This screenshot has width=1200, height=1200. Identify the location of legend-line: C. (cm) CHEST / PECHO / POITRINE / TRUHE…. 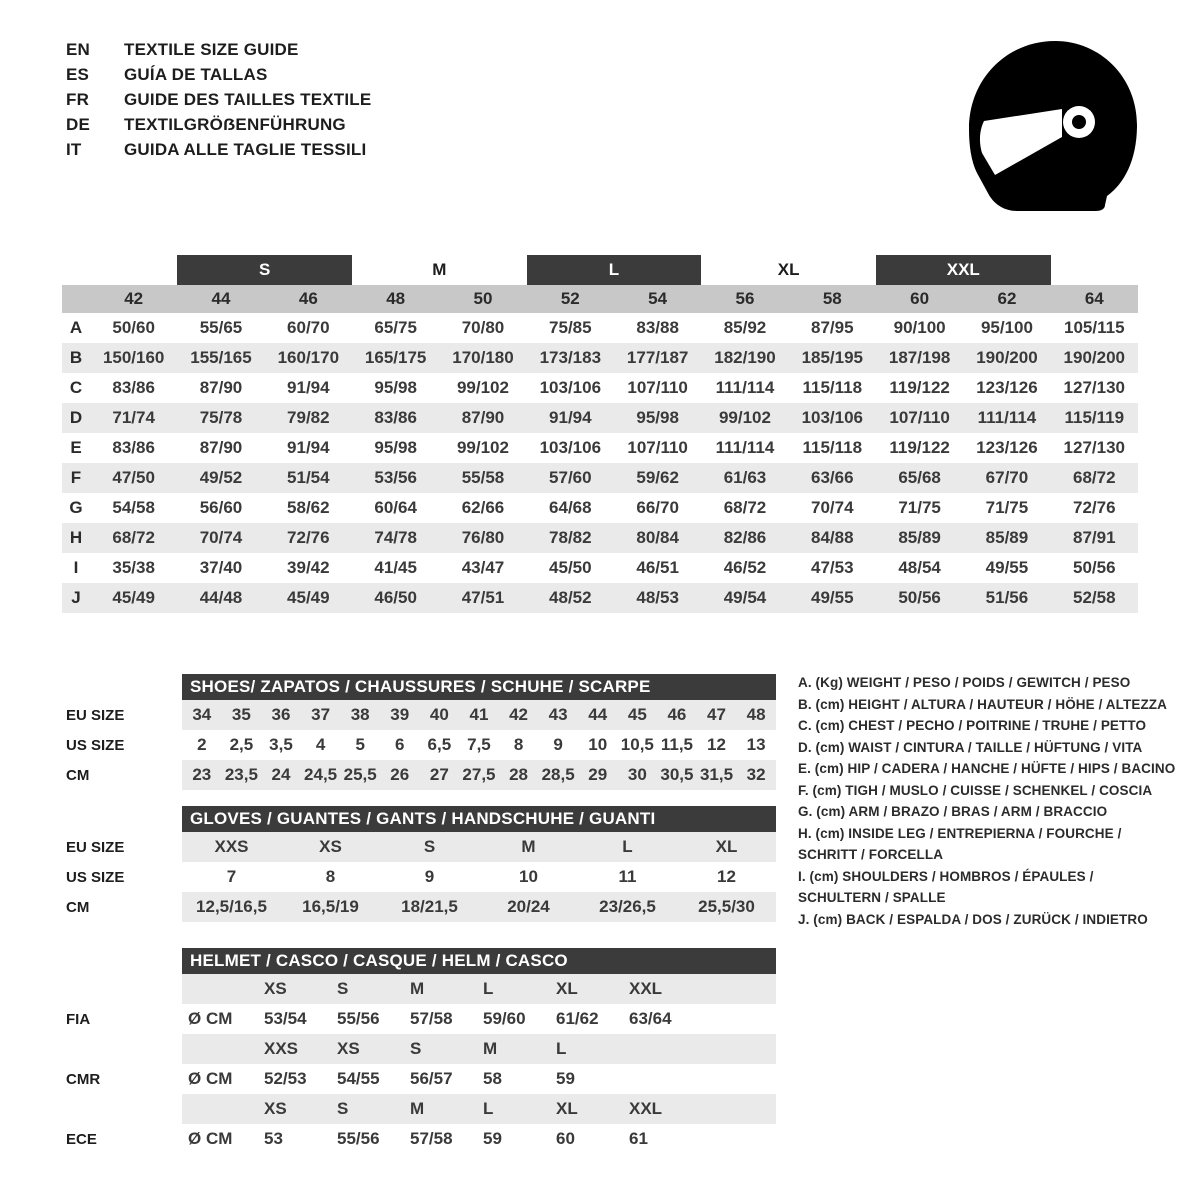
(972, 725).